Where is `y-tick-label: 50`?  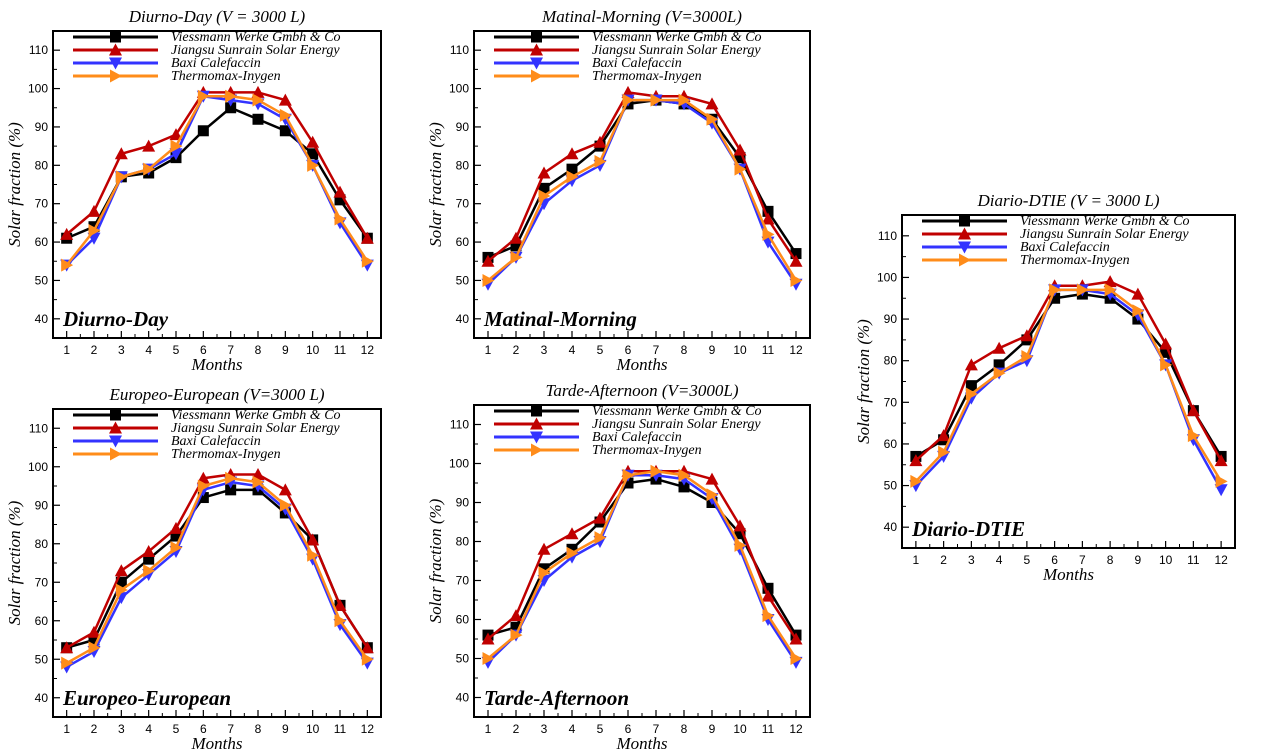
y-tick-label: 50 is located at coordinates (42, 280).